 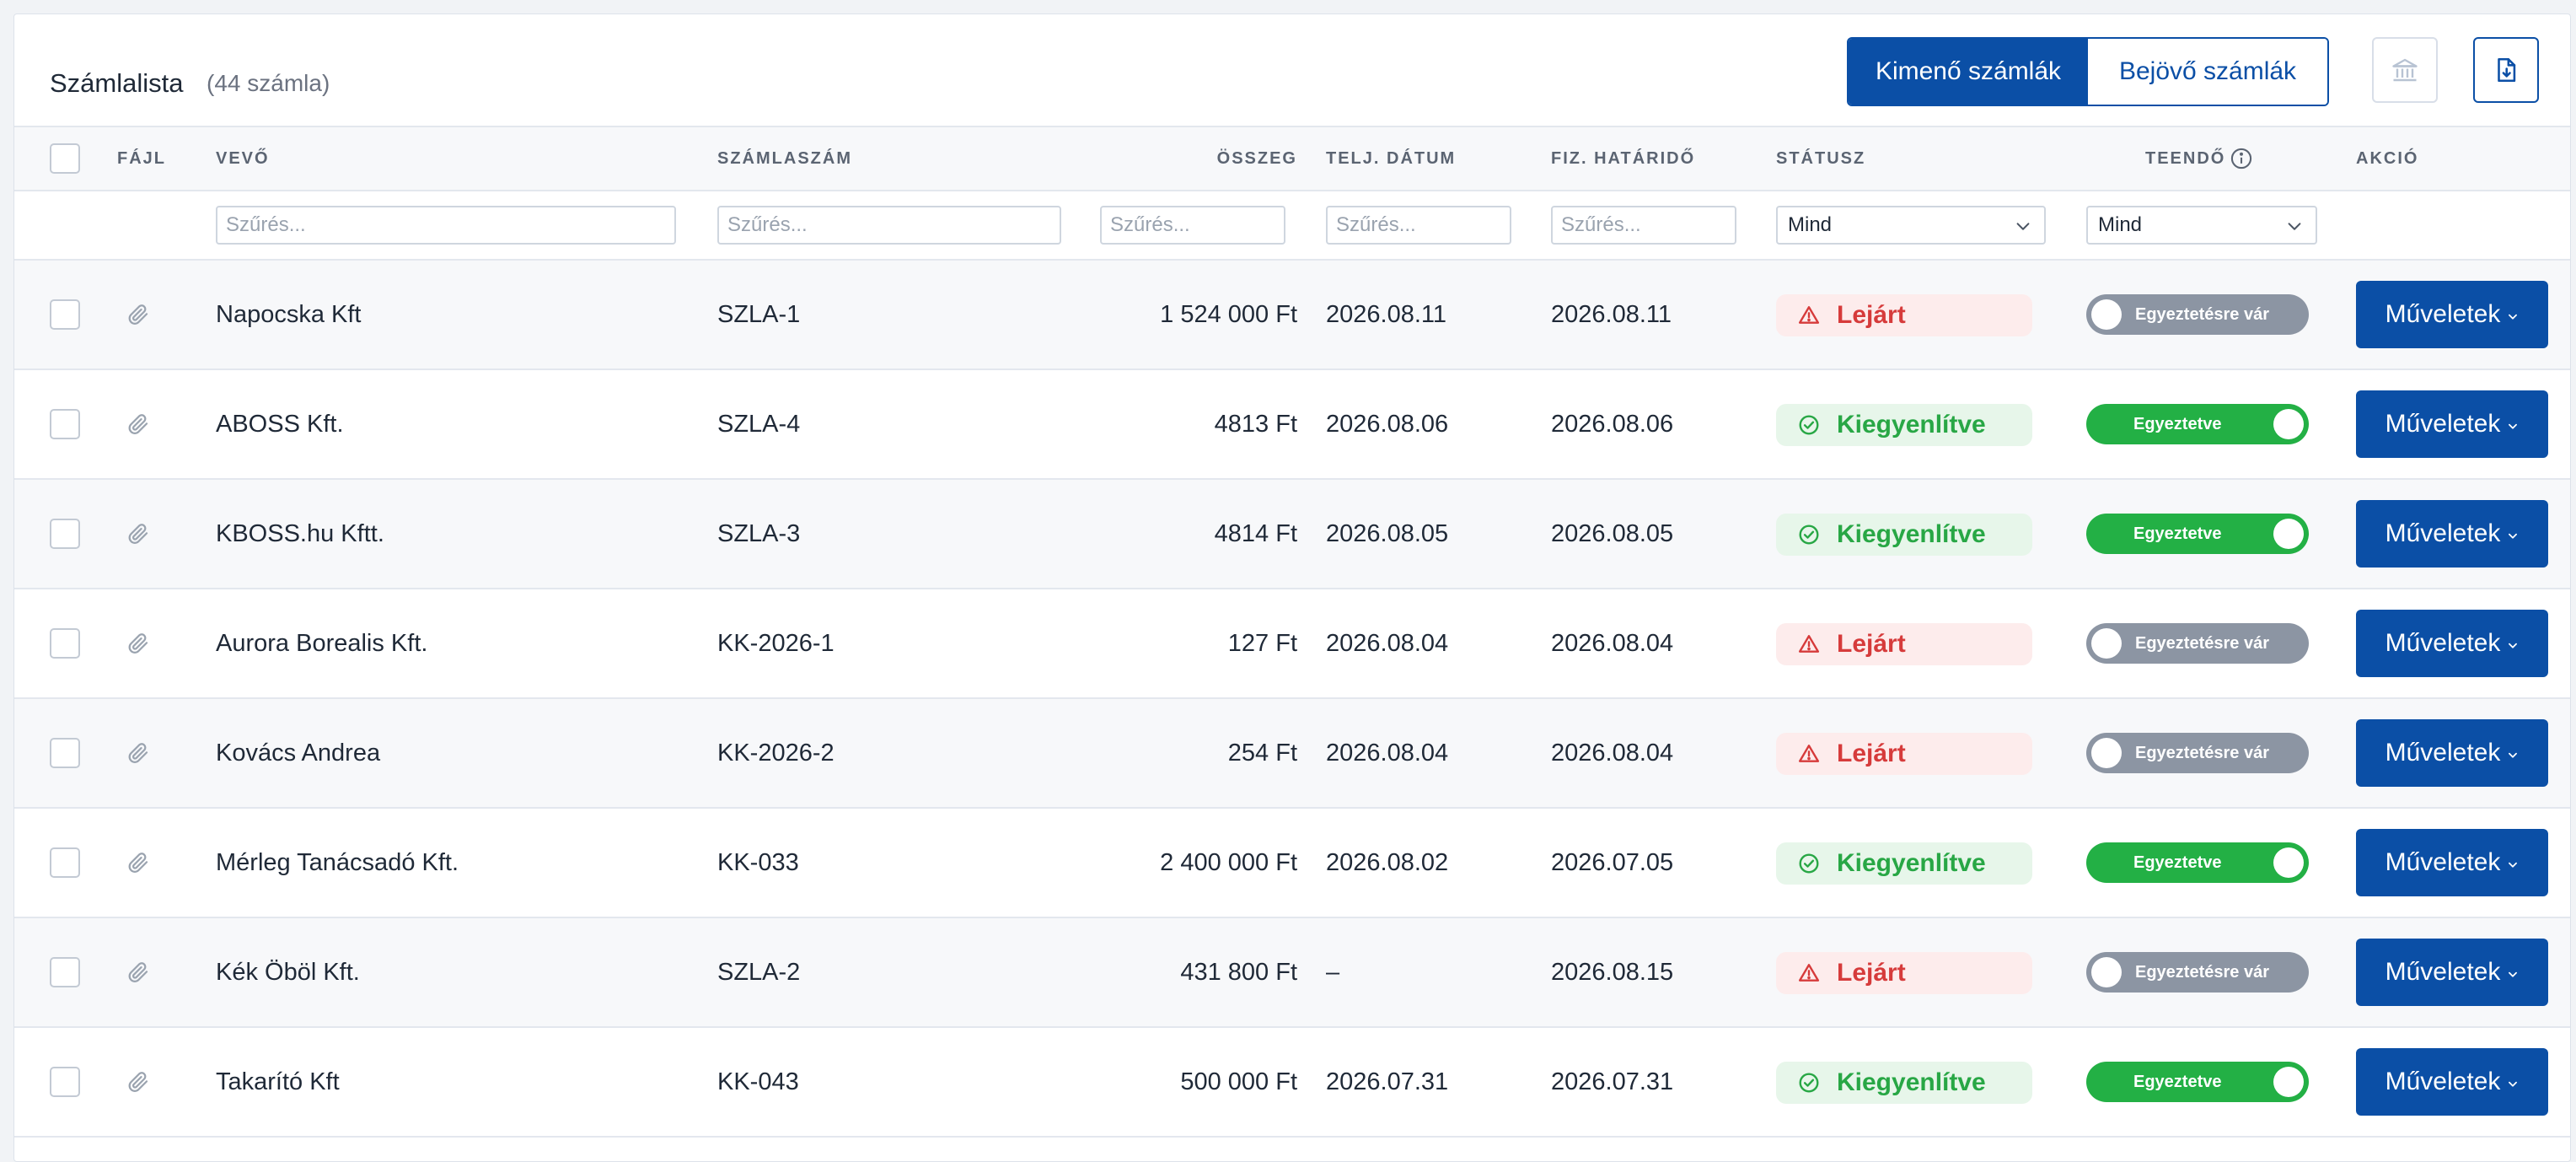 I want to click on invoice-number: SZLA-4, so click(x=759, y=424).